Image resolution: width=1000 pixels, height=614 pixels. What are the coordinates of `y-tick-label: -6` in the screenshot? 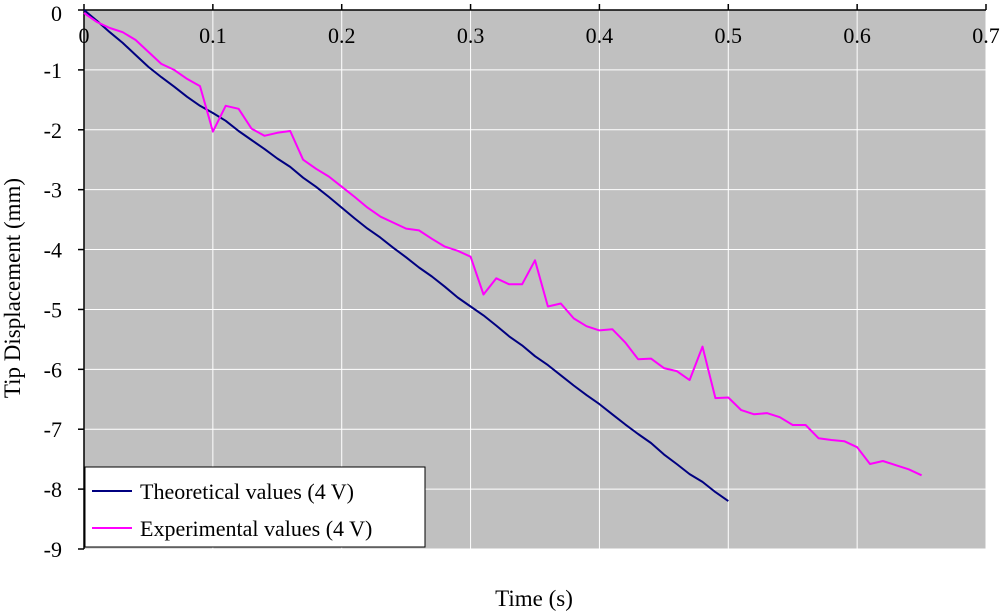 It's located at (53, 369).